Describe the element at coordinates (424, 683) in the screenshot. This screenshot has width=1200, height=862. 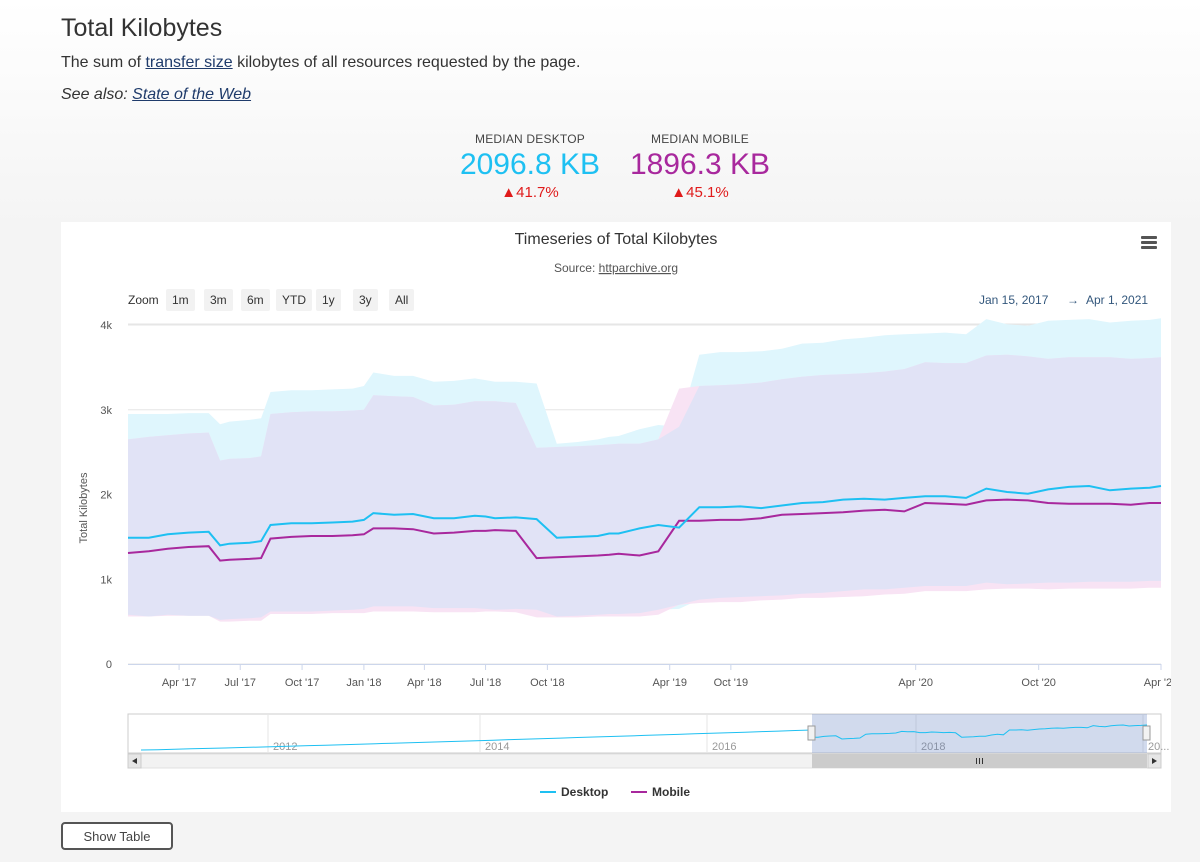
I see `x-tick-label: Apr '18` at that location.